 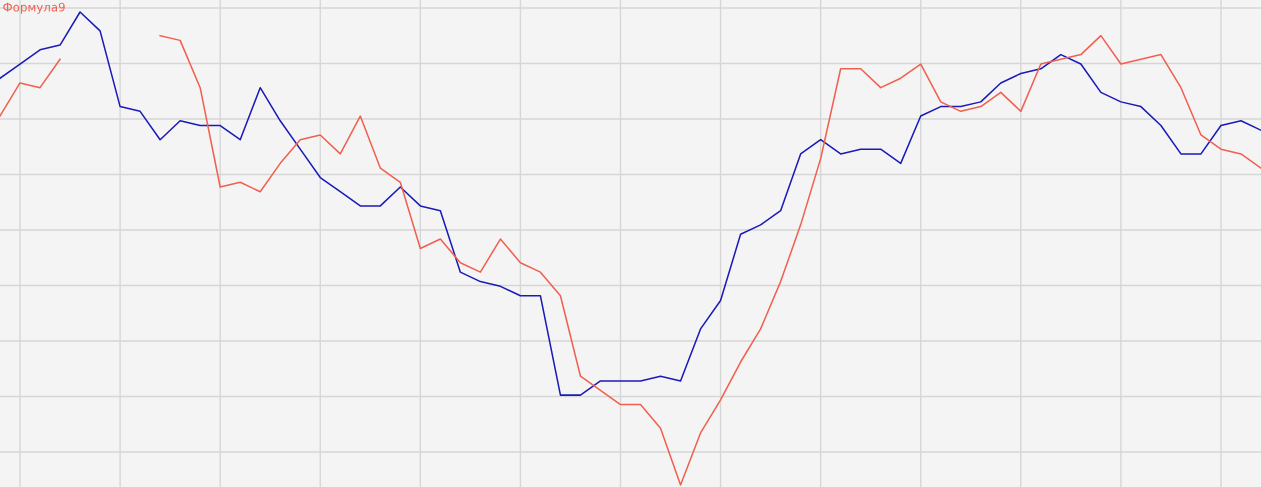 What do you see at coordinates (34, 8) in the screenshot?
I see `text: Формула9` at bounding box center [34, 8].